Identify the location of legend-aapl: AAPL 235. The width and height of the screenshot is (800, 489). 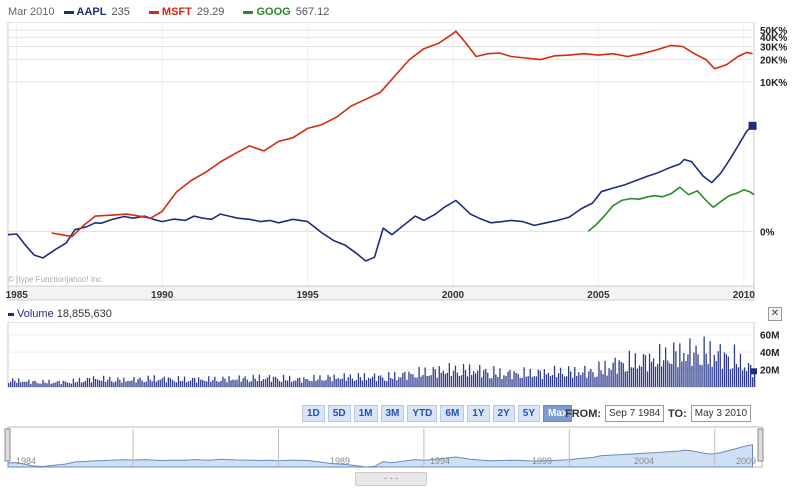
(96, 12).